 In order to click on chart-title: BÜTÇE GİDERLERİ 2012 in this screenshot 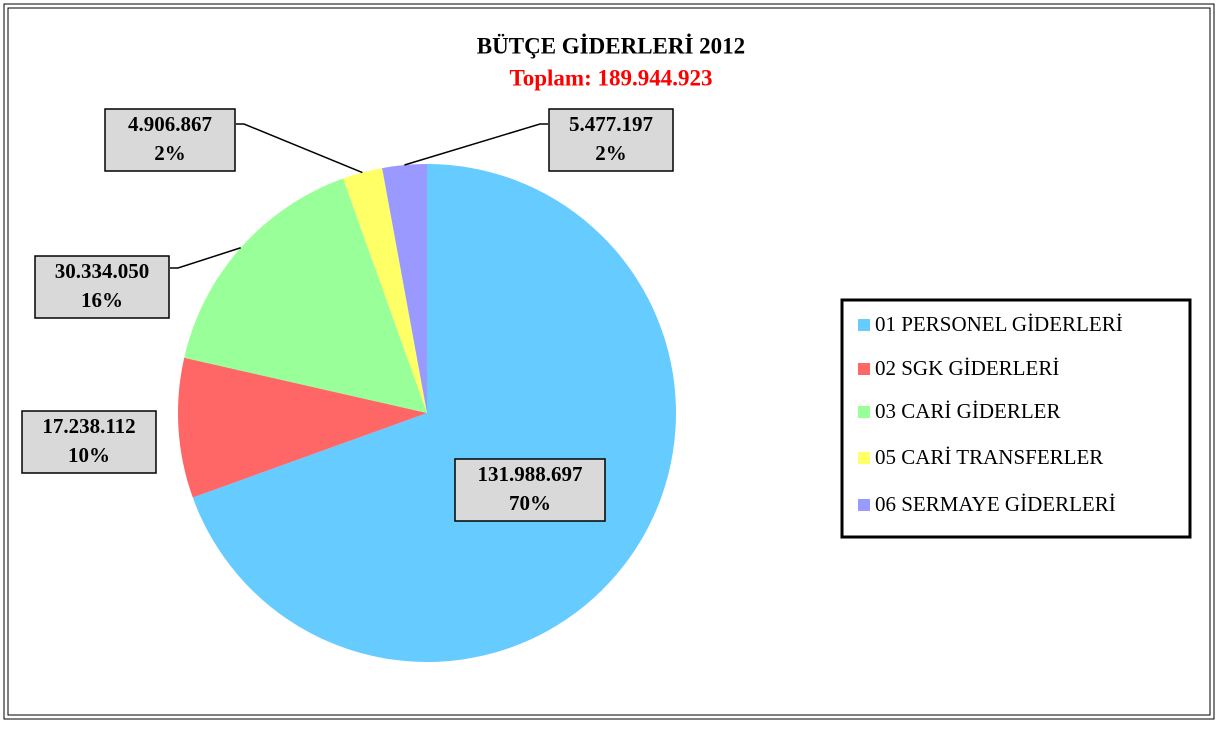, I will do `click(611, 45)`.